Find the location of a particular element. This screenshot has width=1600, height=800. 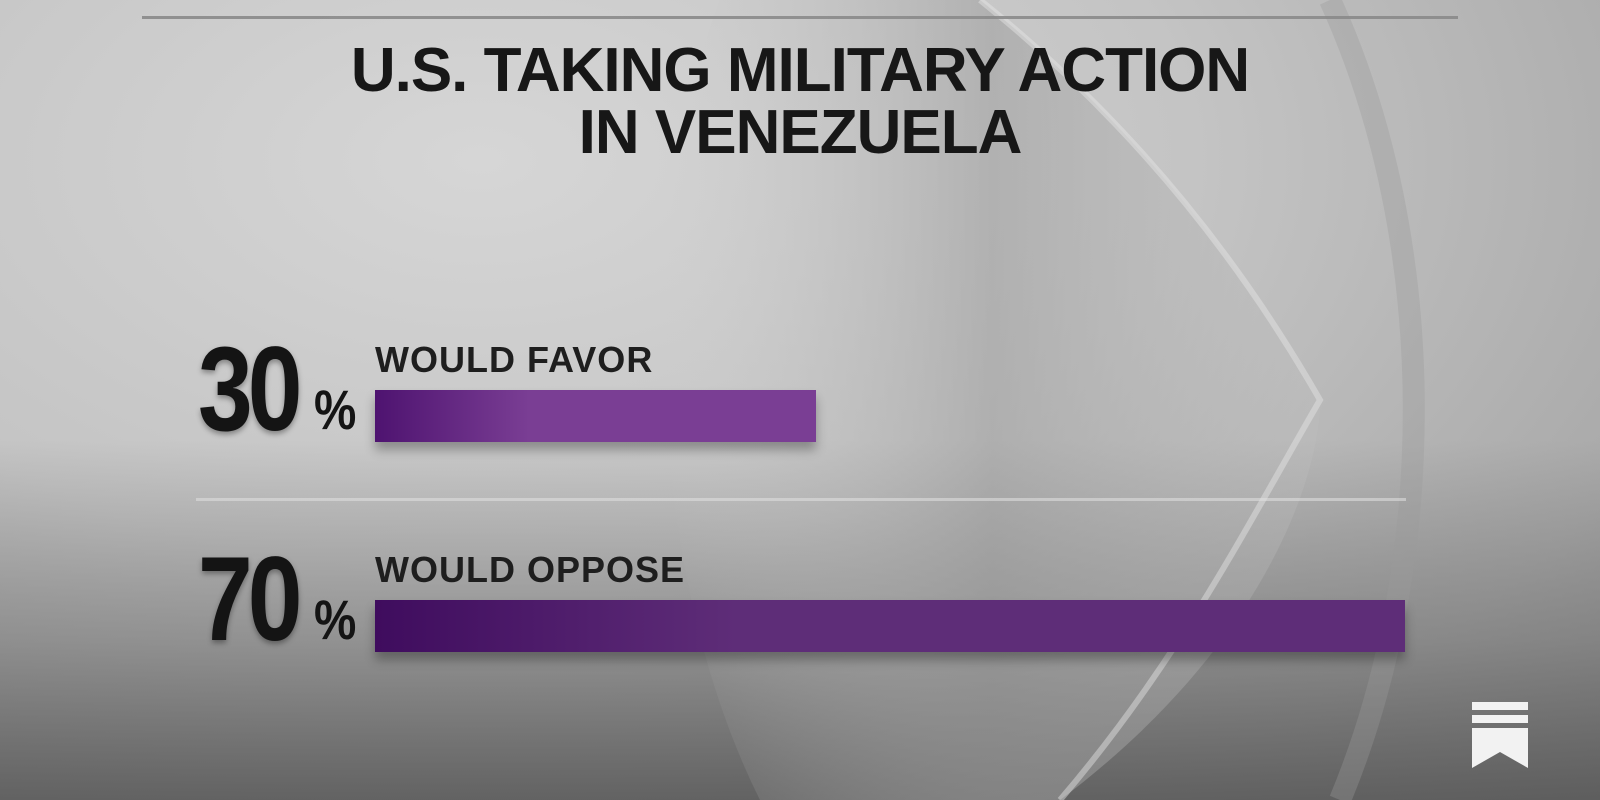

category-label-would-favor: WOULD FAVOR is located at coordinates (514, 359).